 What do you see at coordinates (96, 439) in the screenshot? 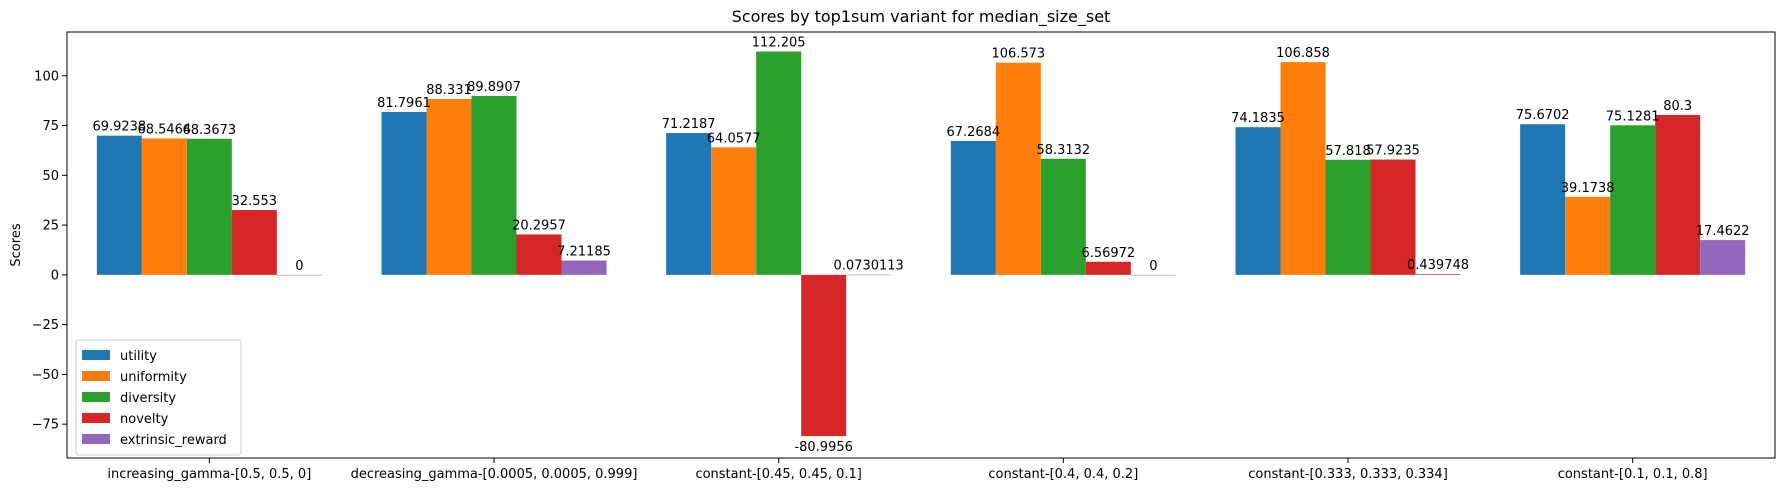
I see `legend-swatch-extrinsic_reward` at bounding box center [96, 439].